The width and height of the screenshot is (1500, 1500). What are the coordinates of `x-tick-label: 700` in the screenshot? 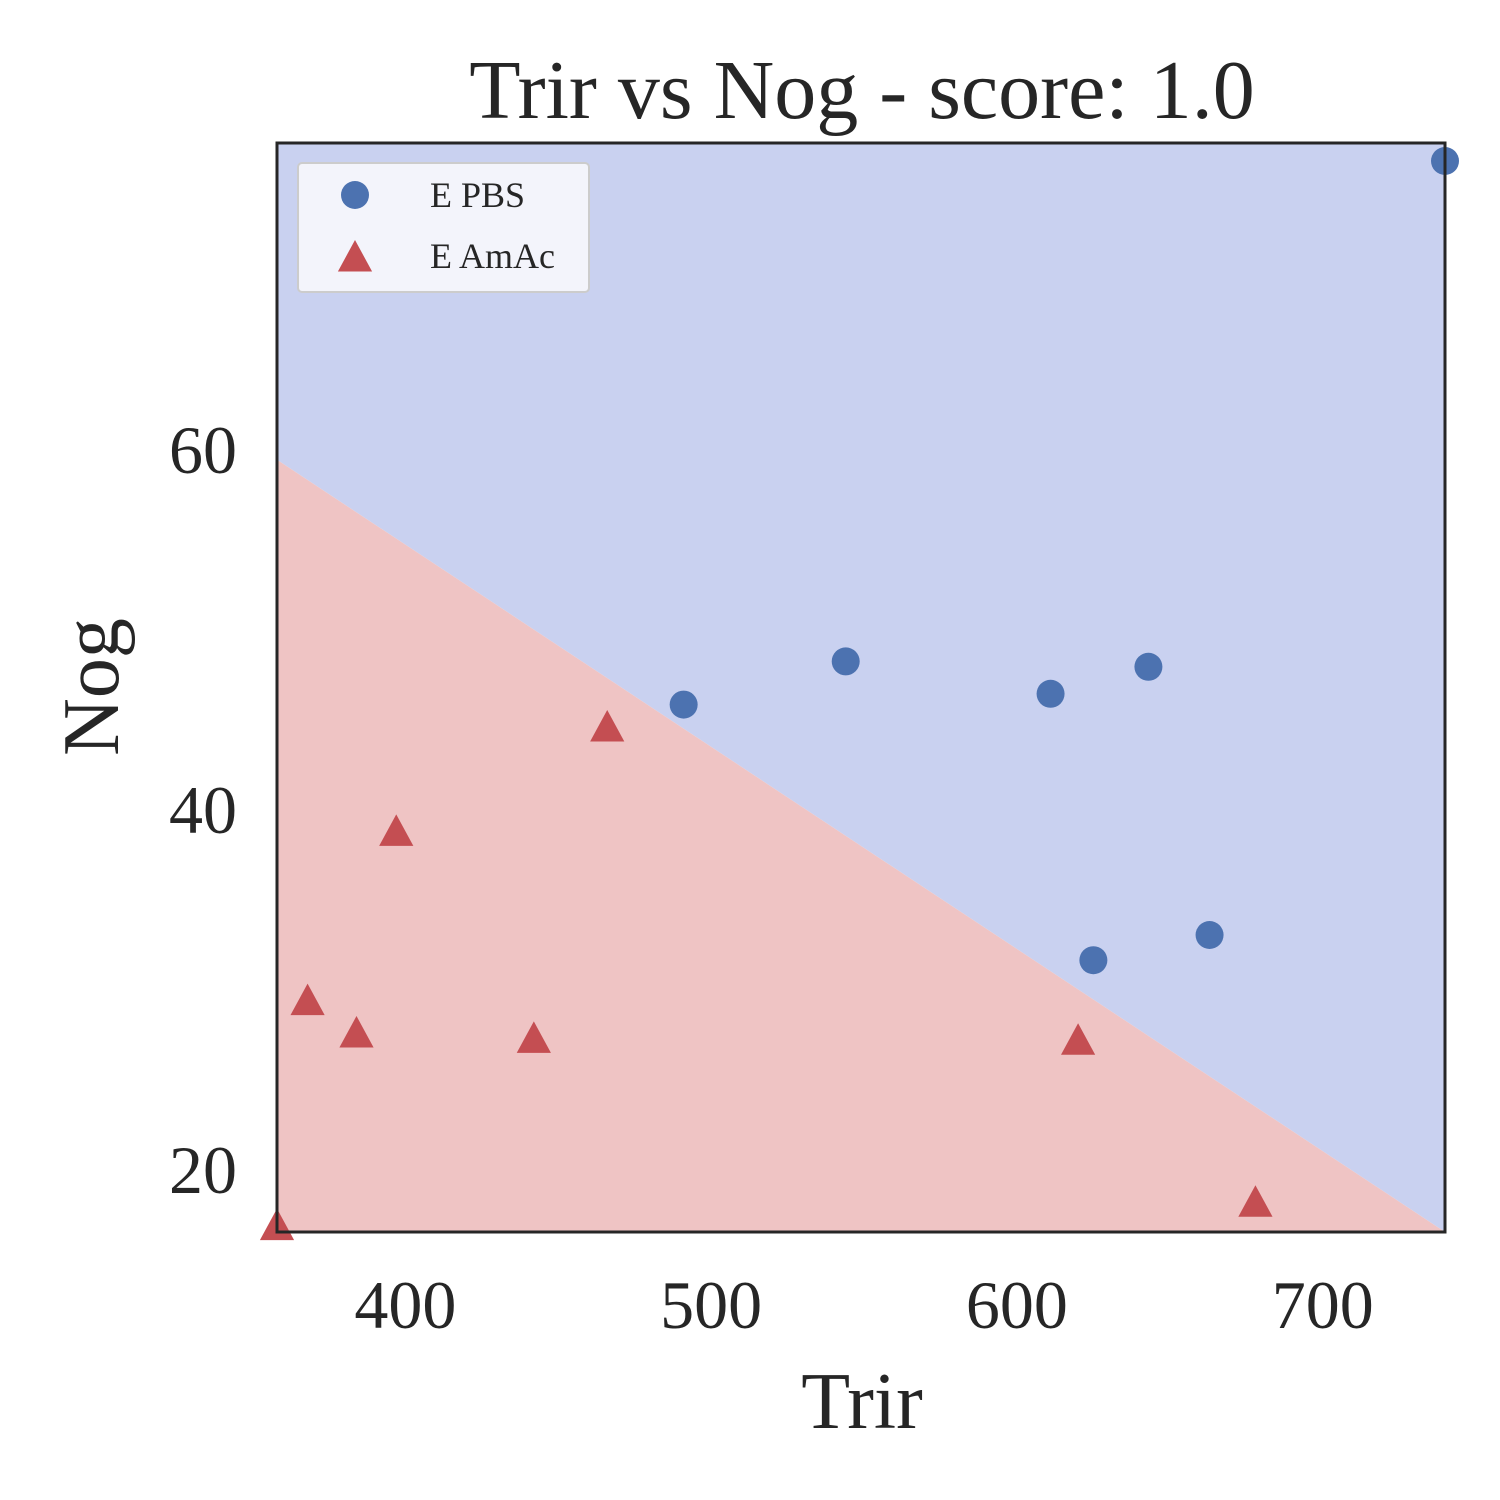 It's located at (1323, 1305).